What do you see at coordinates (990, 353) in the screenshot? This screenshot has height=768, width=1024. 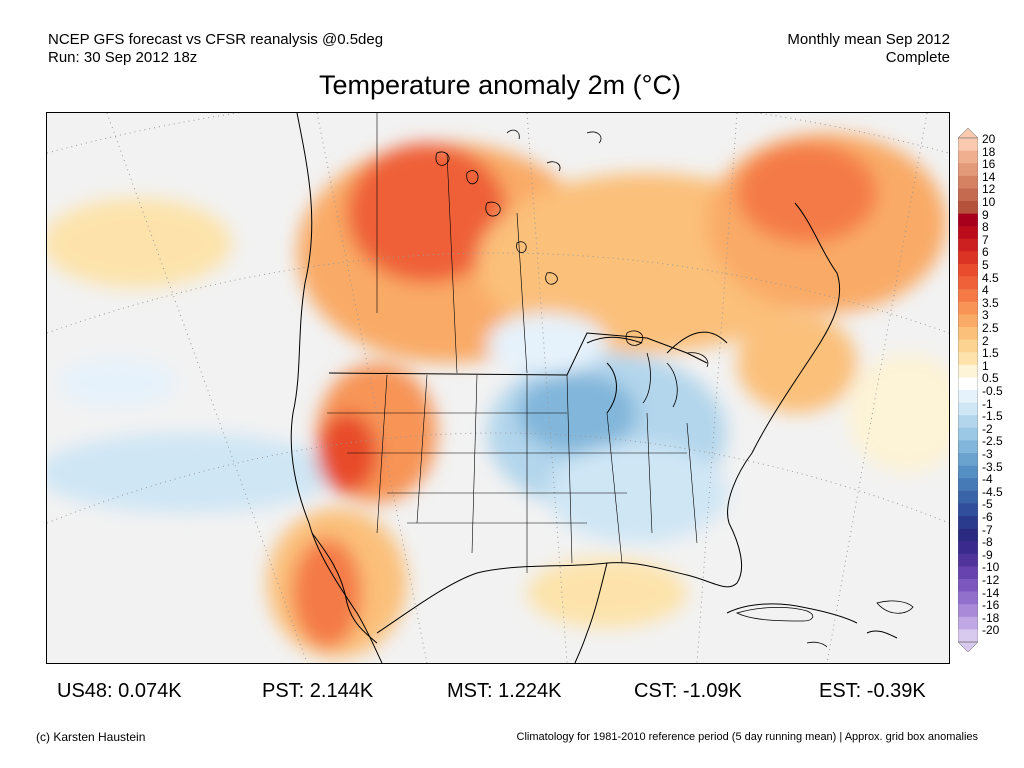 I see `colorbar-label: 1.5` at bounding box center [990, 353].